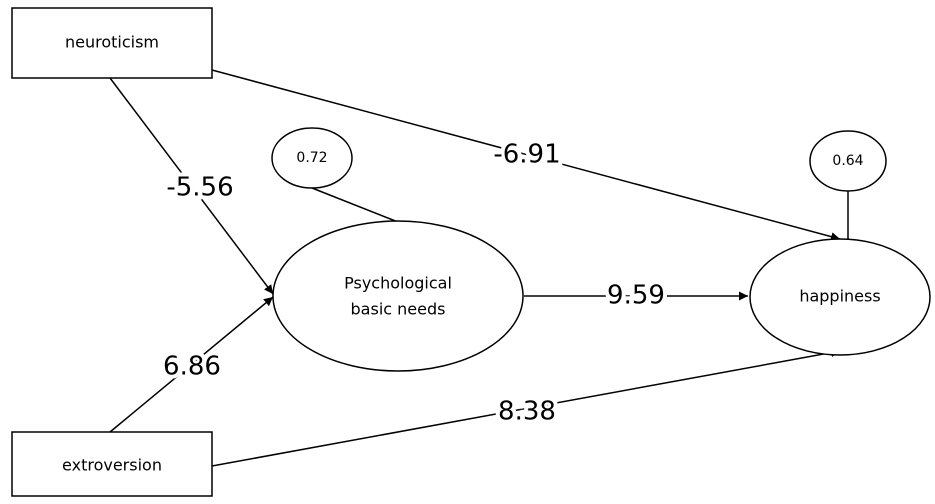 The image size is (935, 504). Describe the element at coordinates (527, 412) in the screenshot. I see `edge-label: 8.38` at that location.